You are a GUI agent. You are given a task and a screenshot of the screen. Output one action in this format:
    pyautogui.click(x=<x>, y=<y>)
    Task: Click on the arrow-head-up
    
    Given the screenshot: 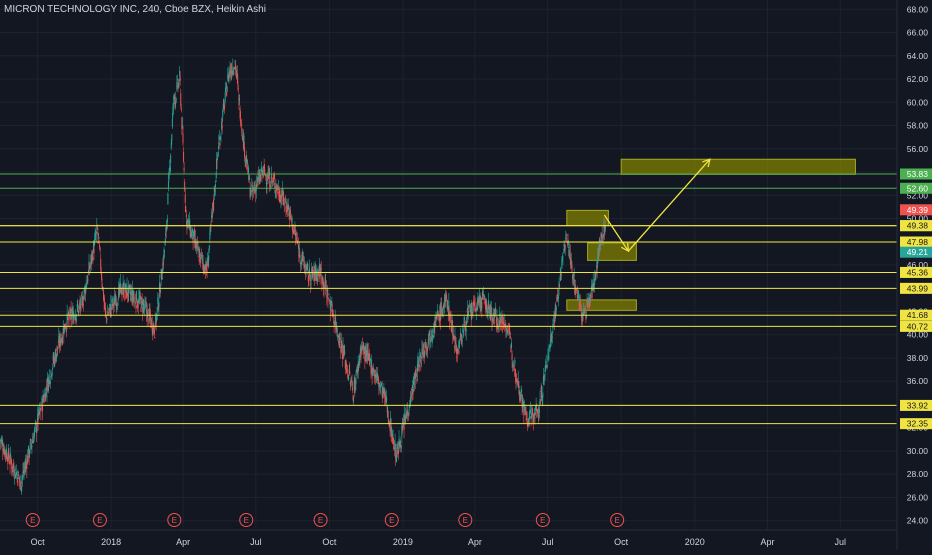 What is the action you would take?
    pyautogui.click(x=706, y=163)
    